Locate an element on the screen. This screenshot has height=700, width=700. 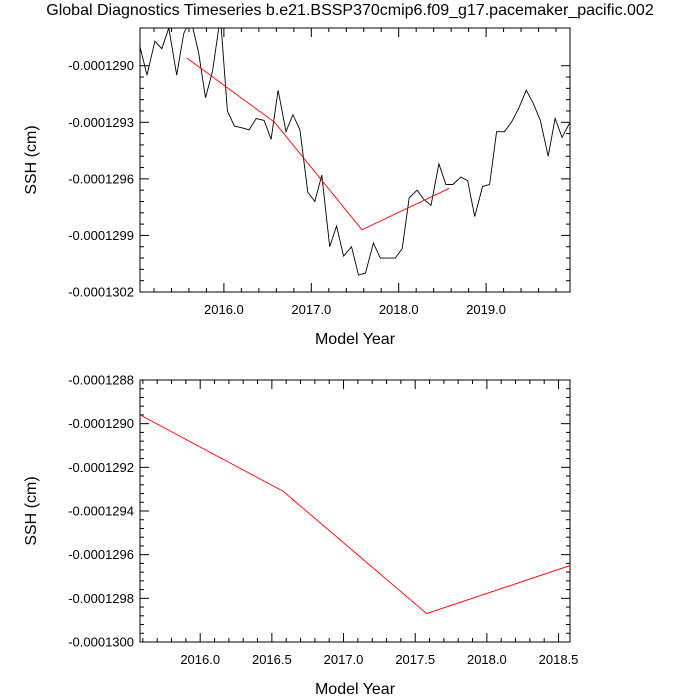
x-tick-label: 2016.5 is located at coordinates (272, 659).